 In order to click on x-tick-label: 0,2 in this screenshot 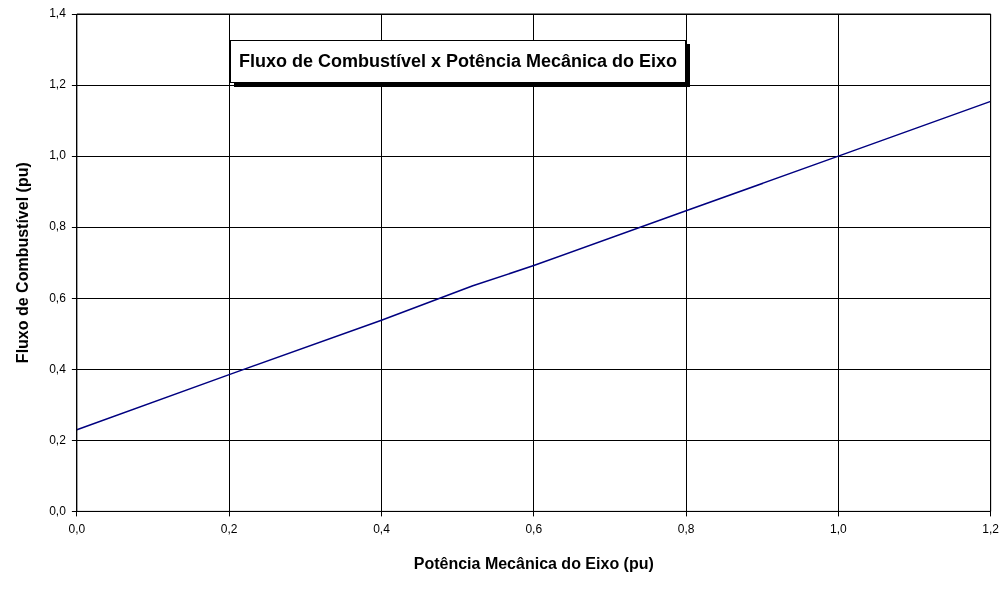, I will do `click(229, 528)`.